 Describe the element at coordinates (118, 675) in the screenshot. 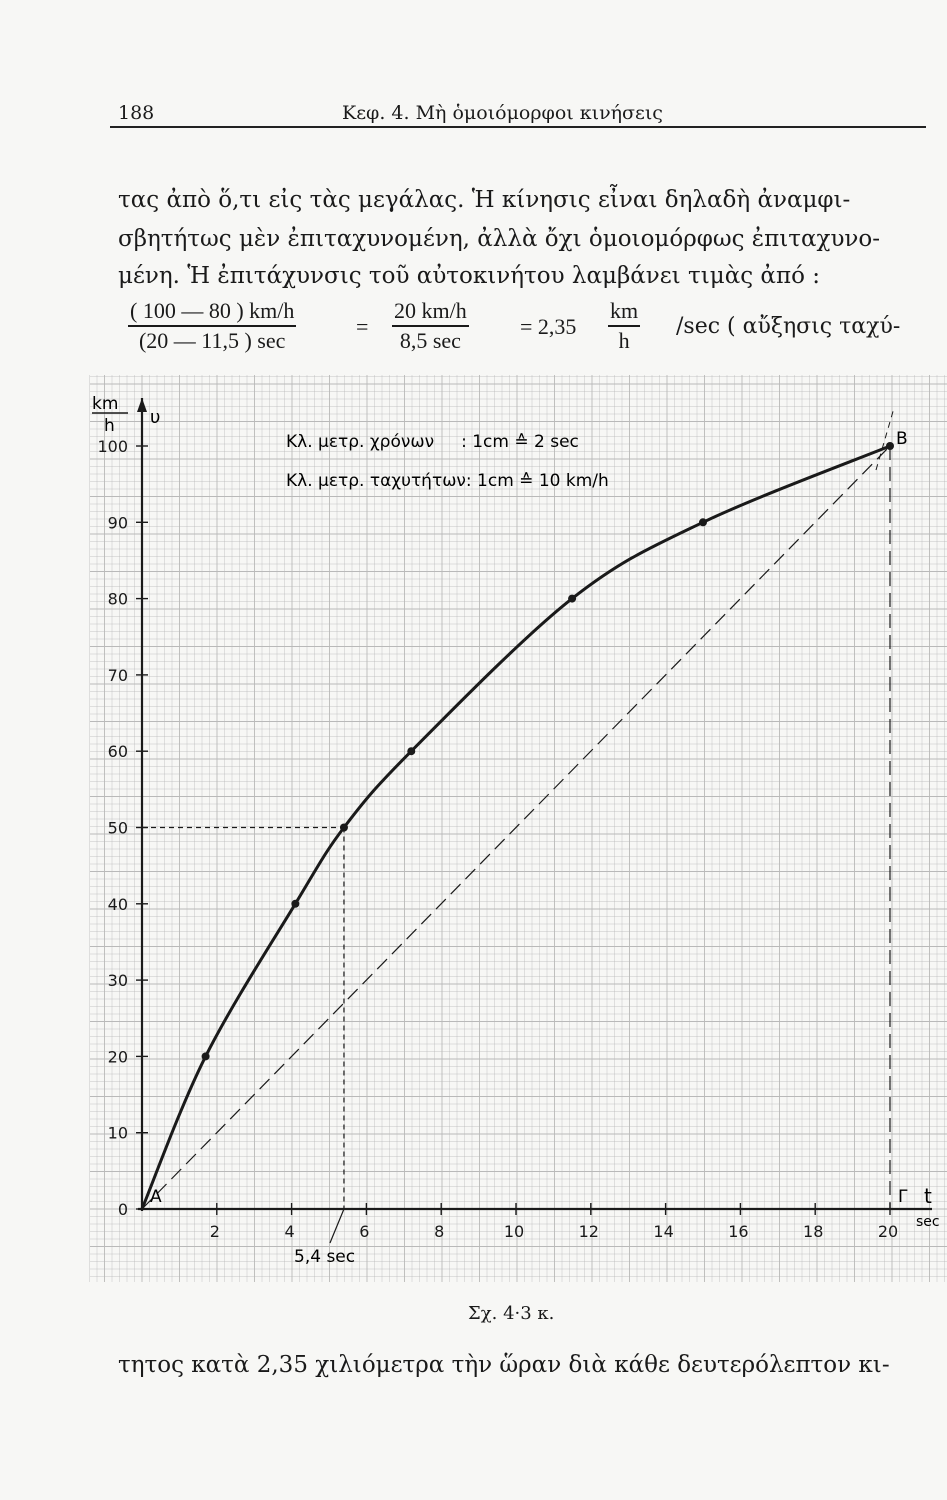

I see `y-tick-label: 70` at that location.